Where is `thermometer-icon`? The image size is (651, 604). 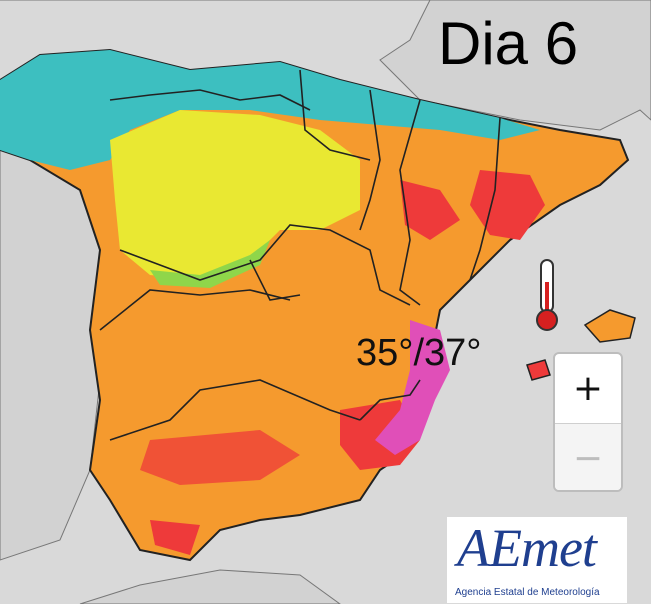 thermometer-icon is located at coordinates (547, 295).